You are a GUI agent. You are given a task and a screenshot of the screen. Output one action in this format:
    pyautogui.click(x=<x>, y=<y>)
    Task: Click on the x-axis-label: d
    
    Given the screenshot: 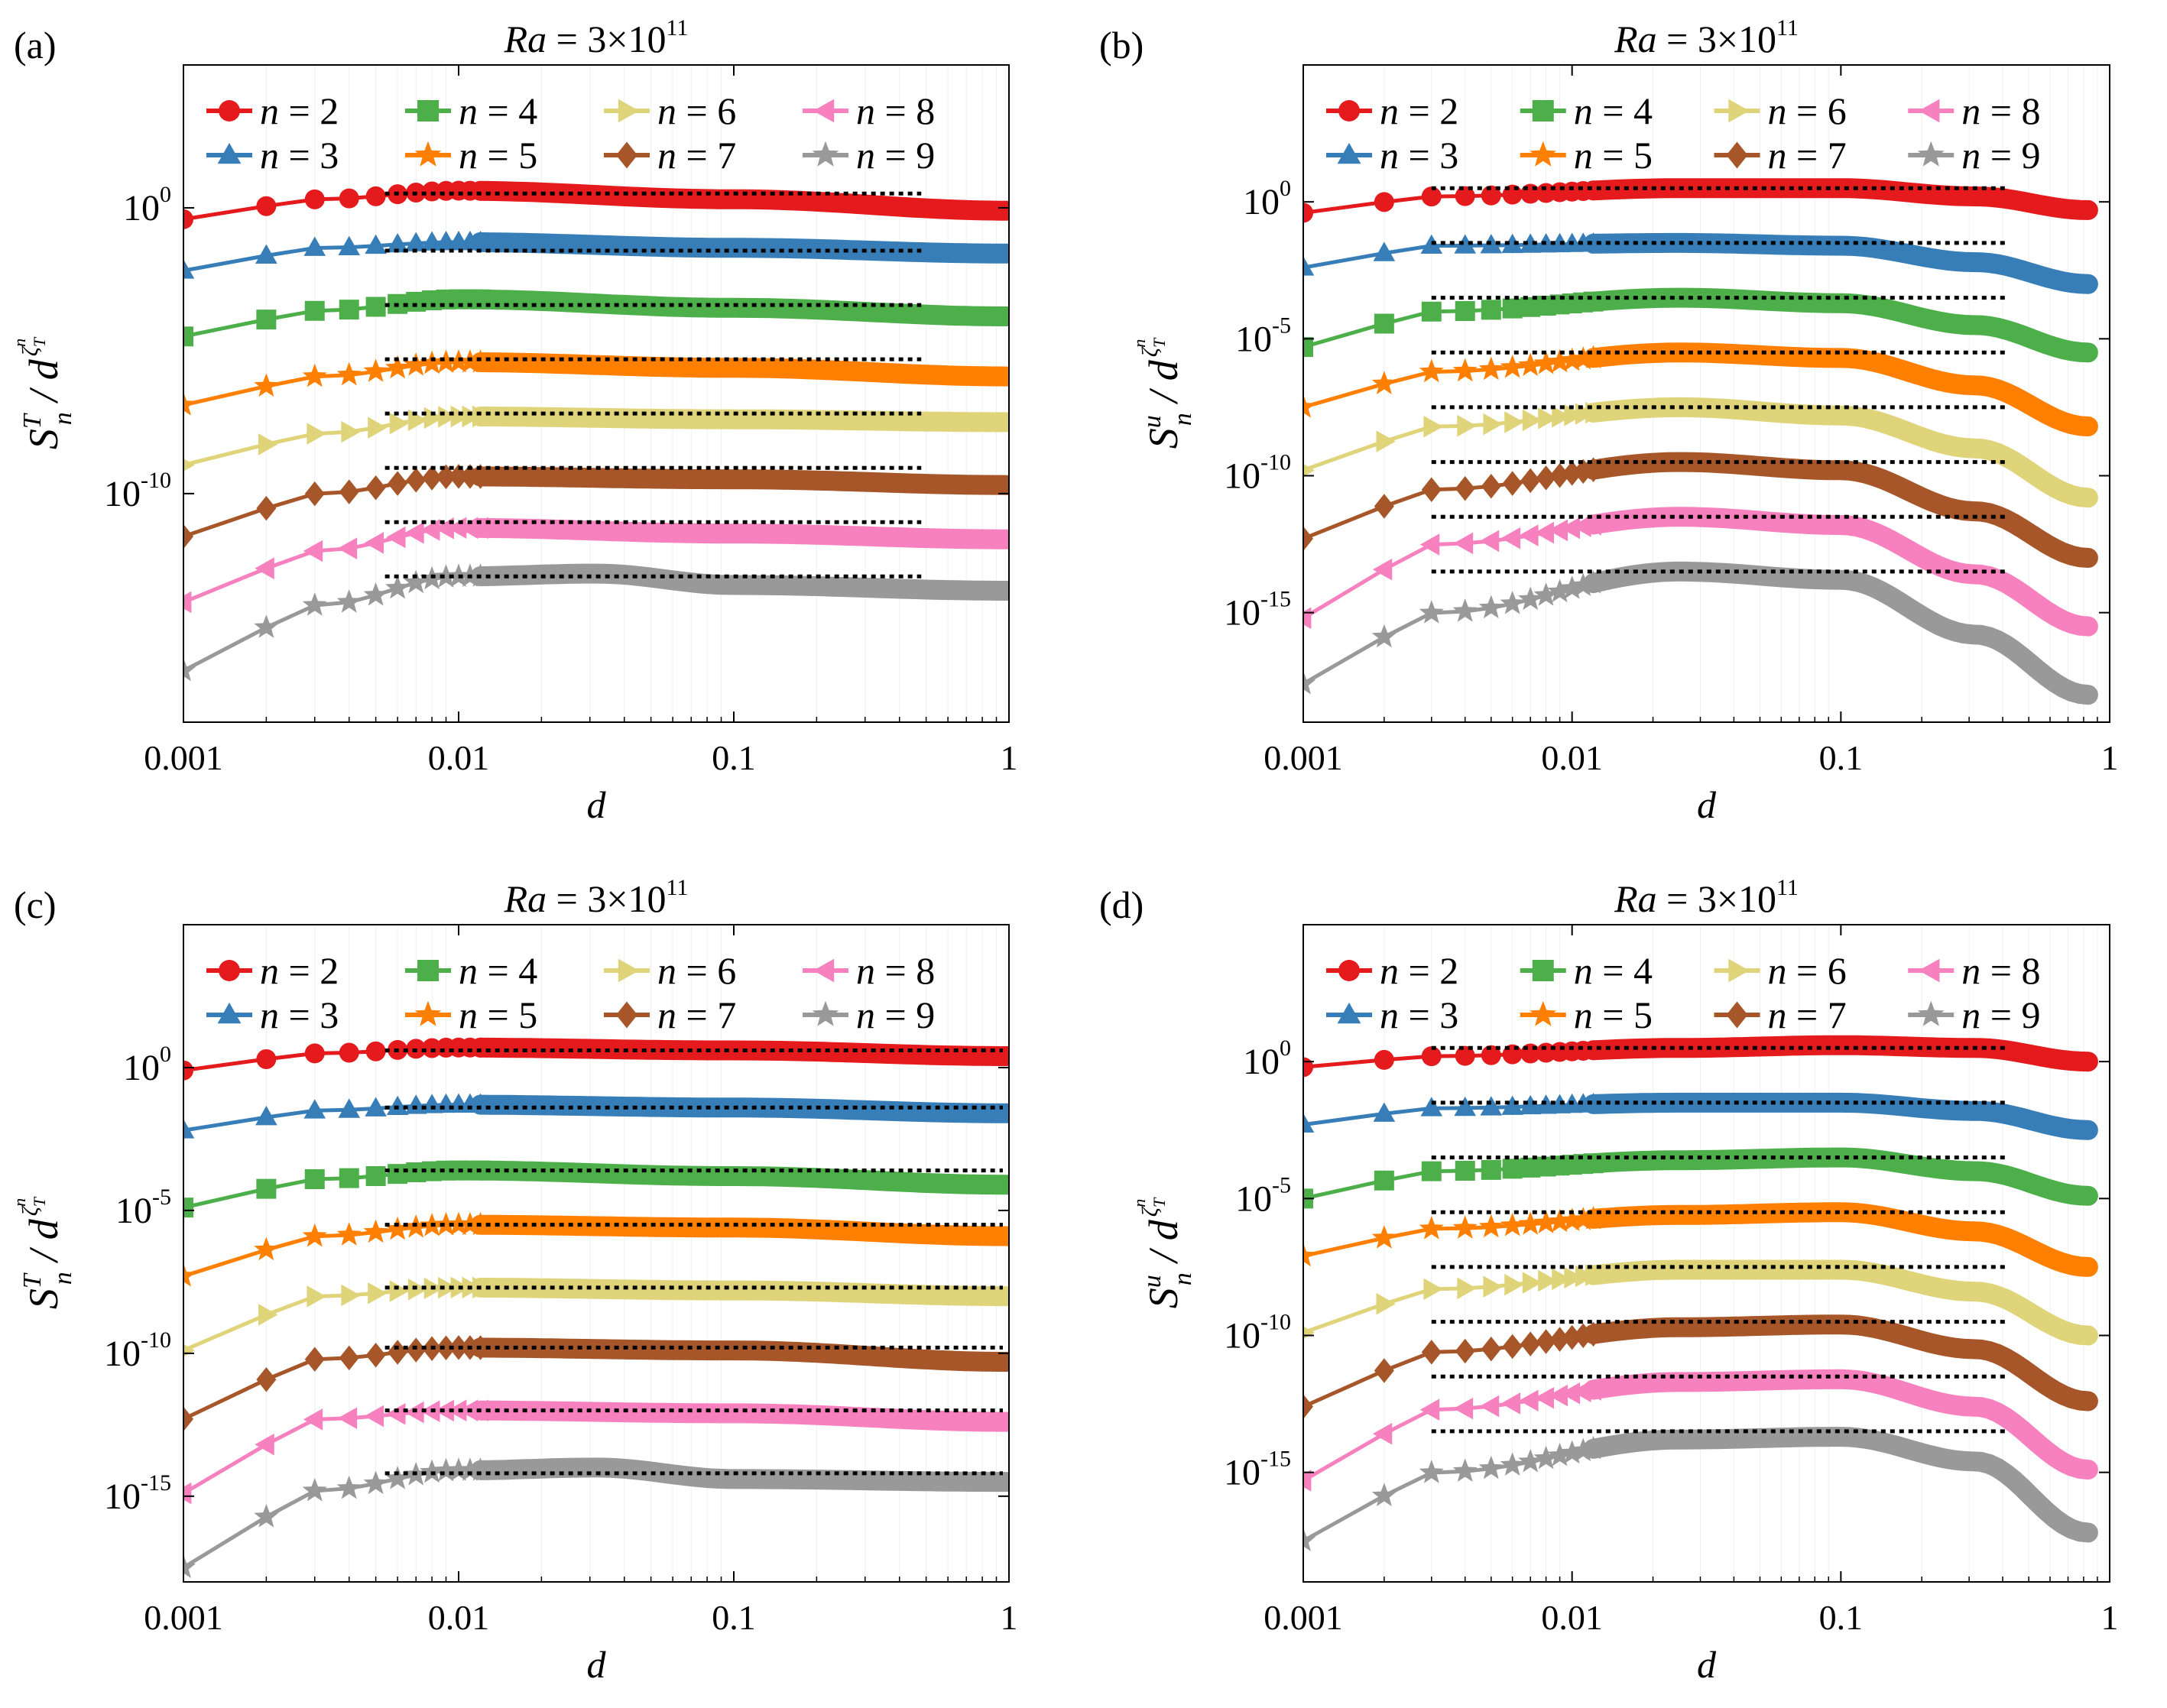 What is the action you would take?
    pyautogui.click(x=1707, y=804)
    